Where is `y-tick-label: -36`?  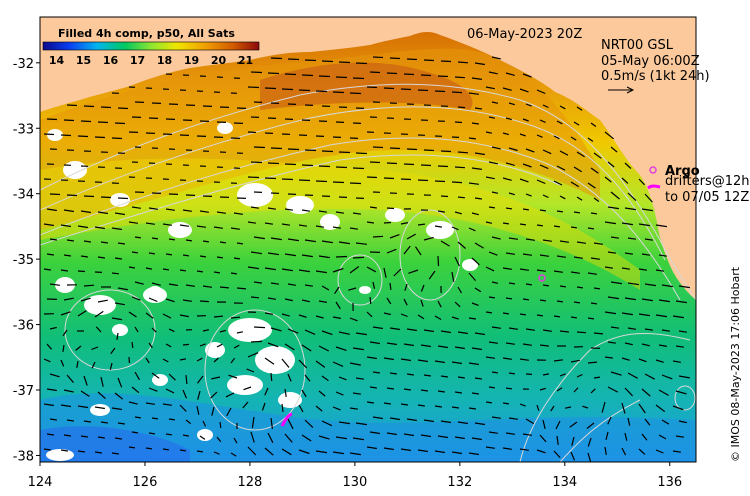
y-tick-label: -36 is located at coordinates (23, 326).